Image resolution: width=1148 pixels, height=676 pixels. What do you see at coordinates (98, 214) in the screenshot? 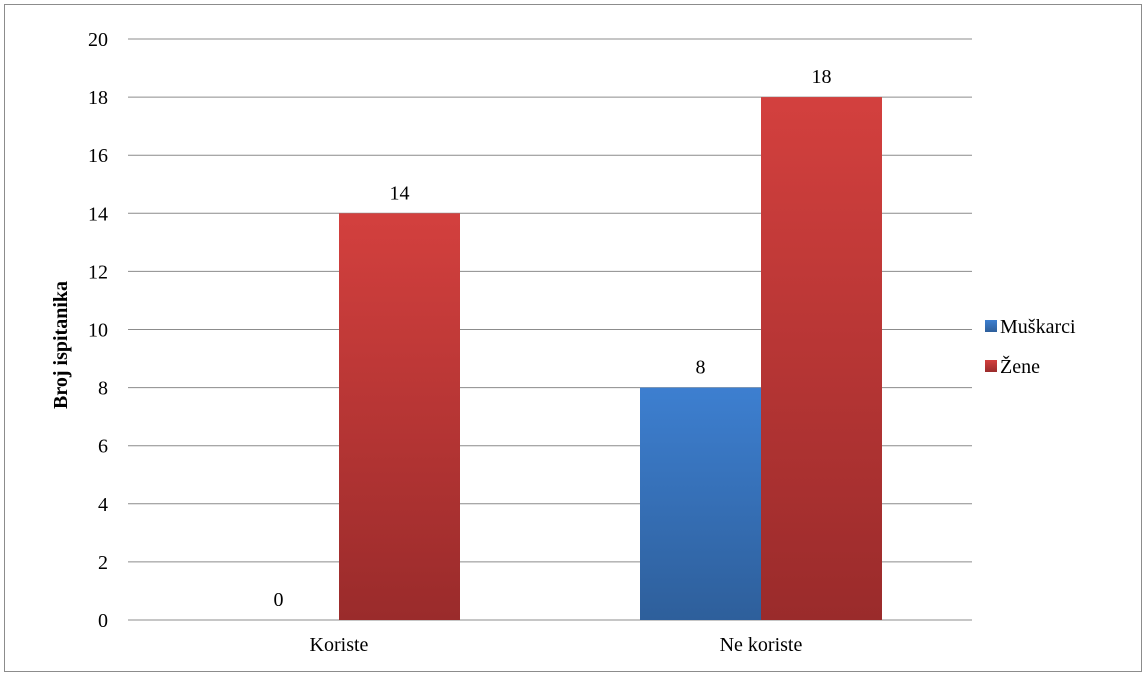
I see `y-tick-label: 14` at bounding box center [98, 214].